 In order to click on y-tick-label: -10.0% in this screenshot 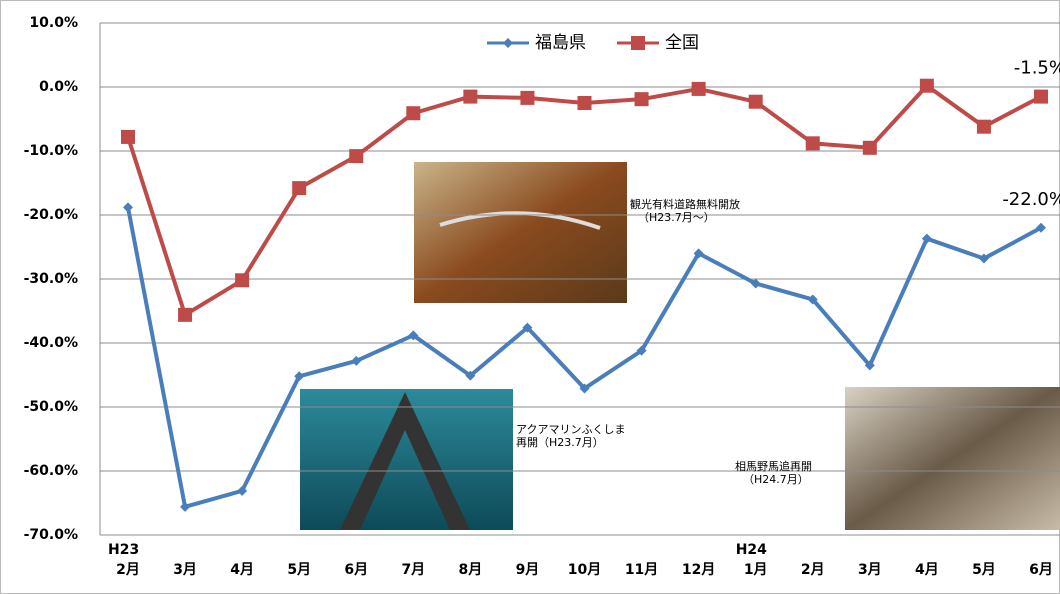, I will do `click(51, 151)`.